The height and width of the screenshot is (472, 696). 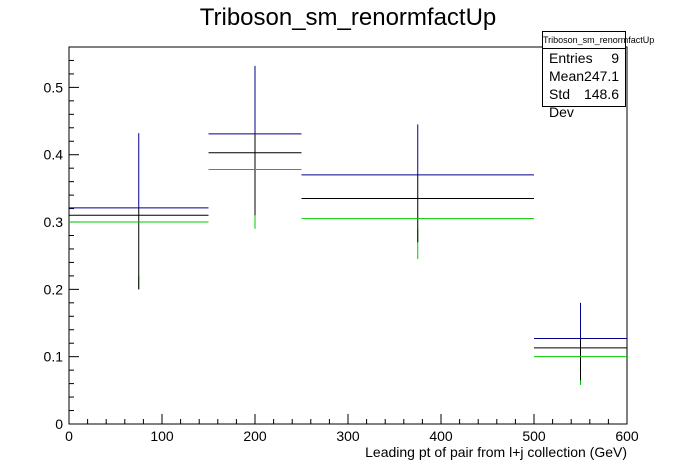 What do you see at coordinates (162, 436) in the screenshot?
I see `x-tick-label: 100` at bounding box center [162, 436].